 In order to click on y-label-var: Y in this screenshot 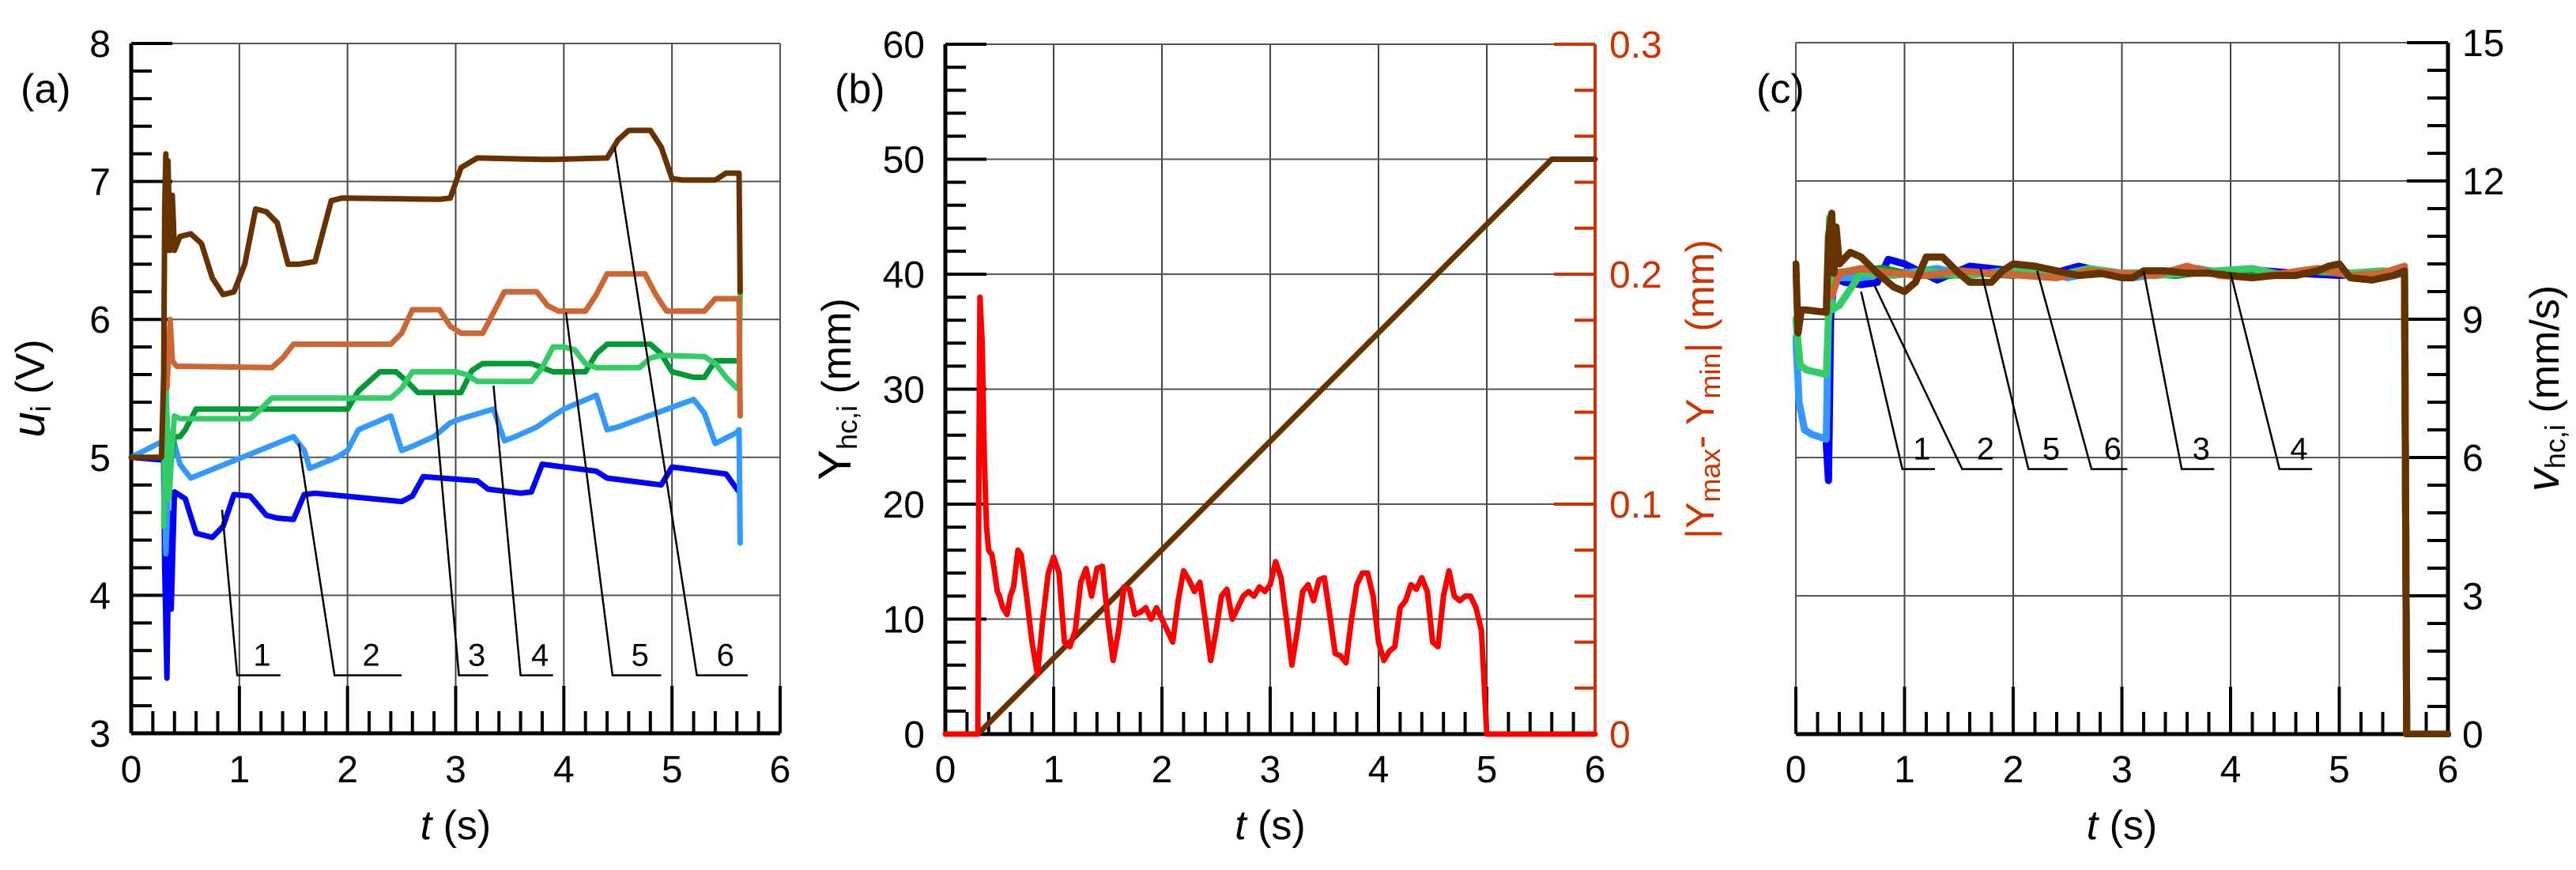, I will do `click(835, 465)`.